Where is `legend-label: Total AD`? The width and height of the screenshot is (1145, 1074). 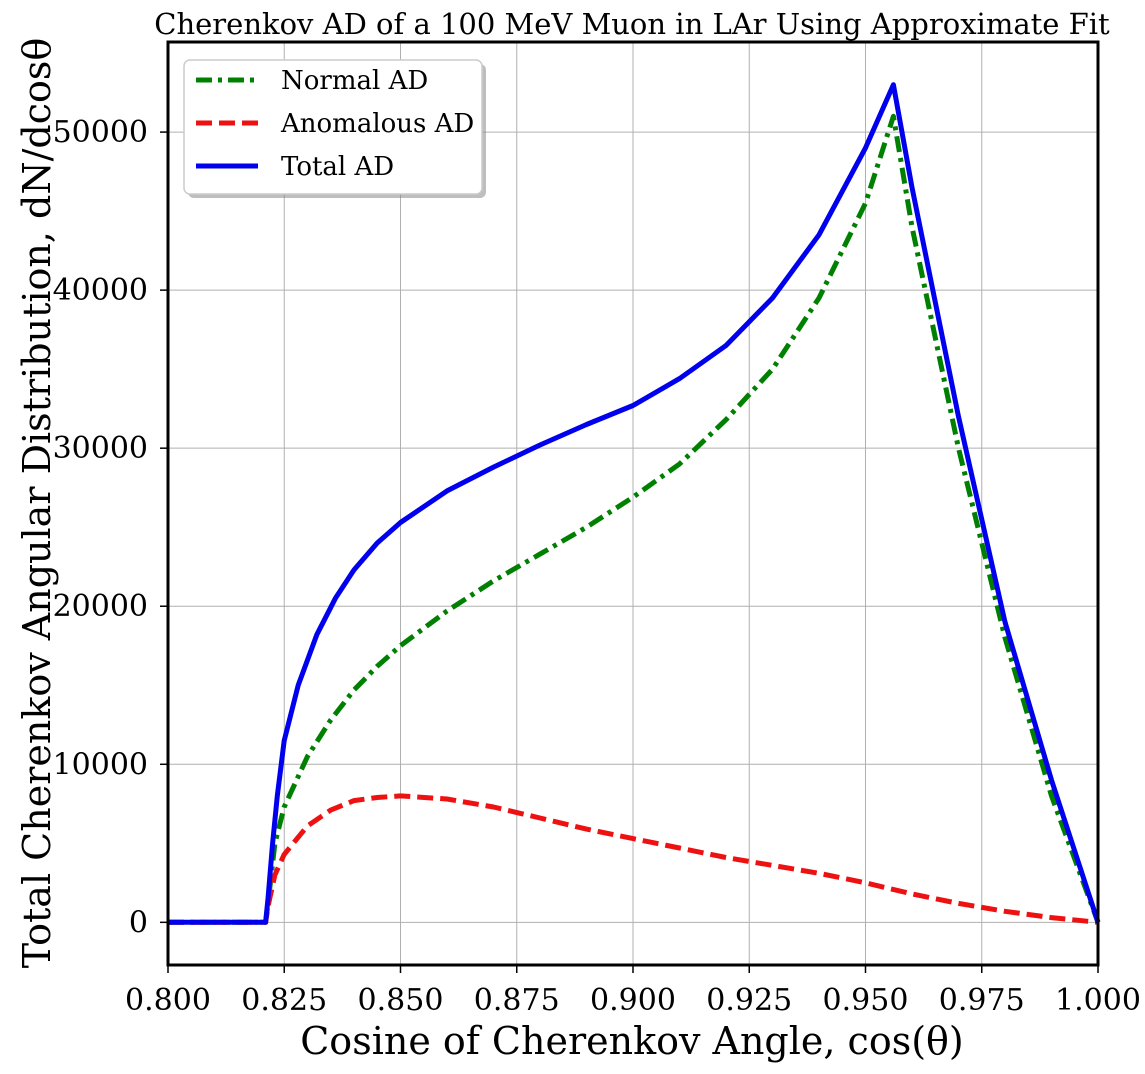
legend-label: Total AD is located at coordinates (337, 167).